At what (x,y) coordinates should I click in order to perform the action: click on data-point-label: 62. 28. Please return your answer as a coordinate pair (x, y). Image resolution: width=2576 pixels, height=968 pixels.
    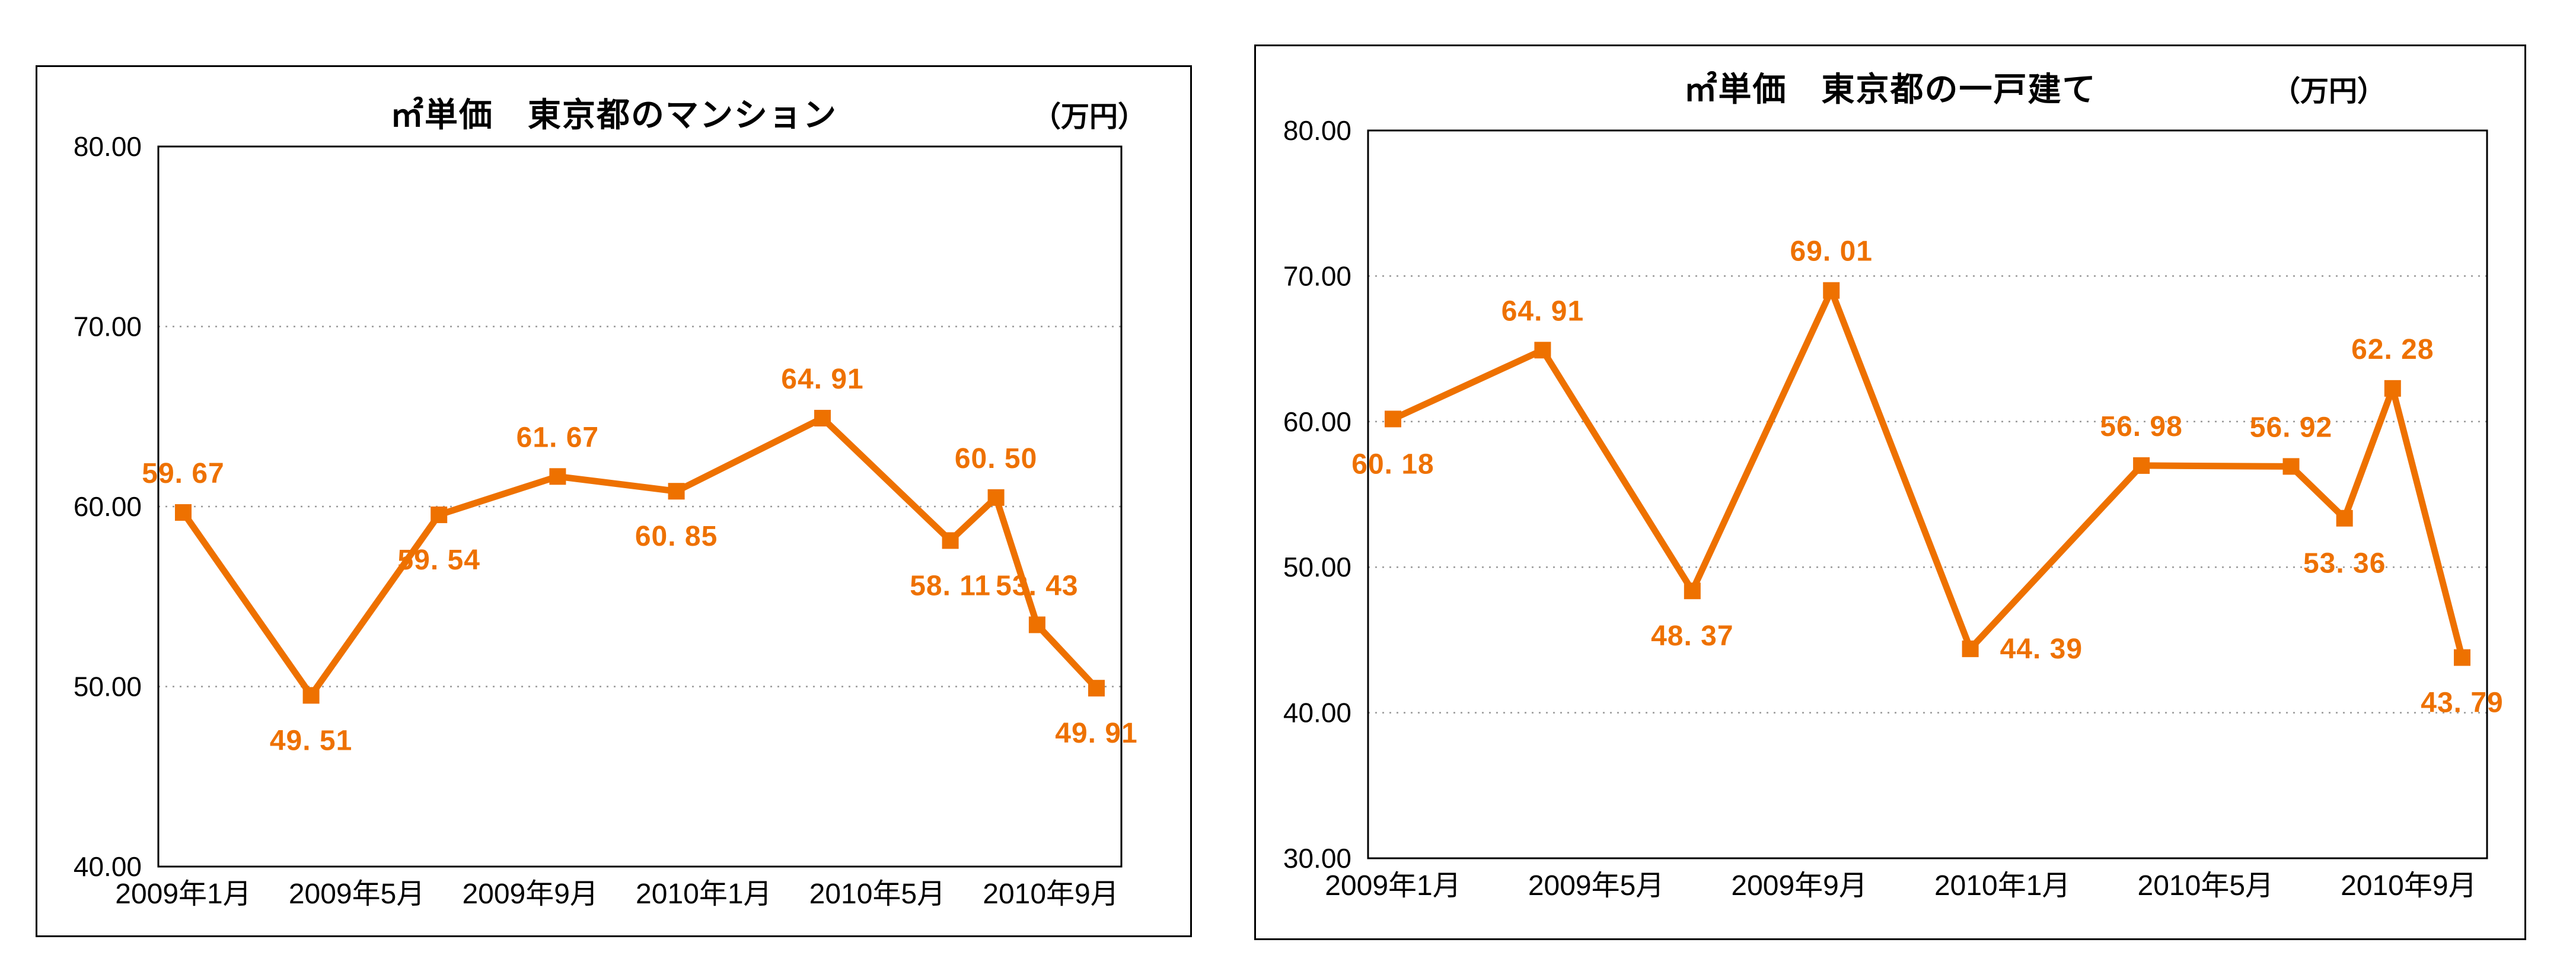
    Looking at the image, I should click on (2392, 349).